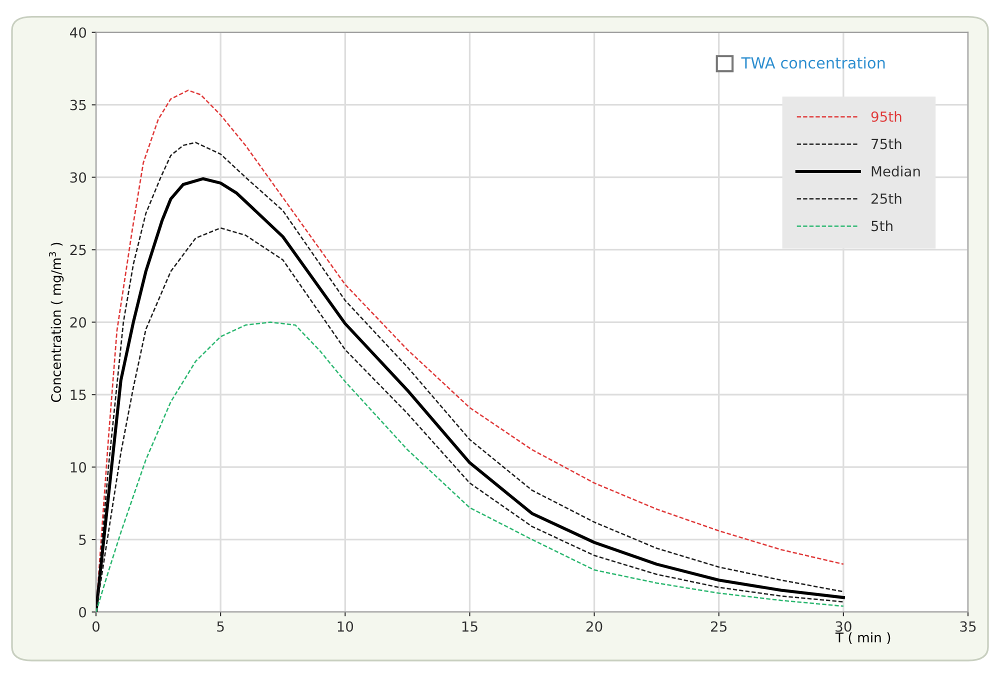 The image size is (1000, 674). What do you see at coordinates (82, 540) in the screenshot?
I see `y-tick-label: 5` at bounding box center [82, 540].